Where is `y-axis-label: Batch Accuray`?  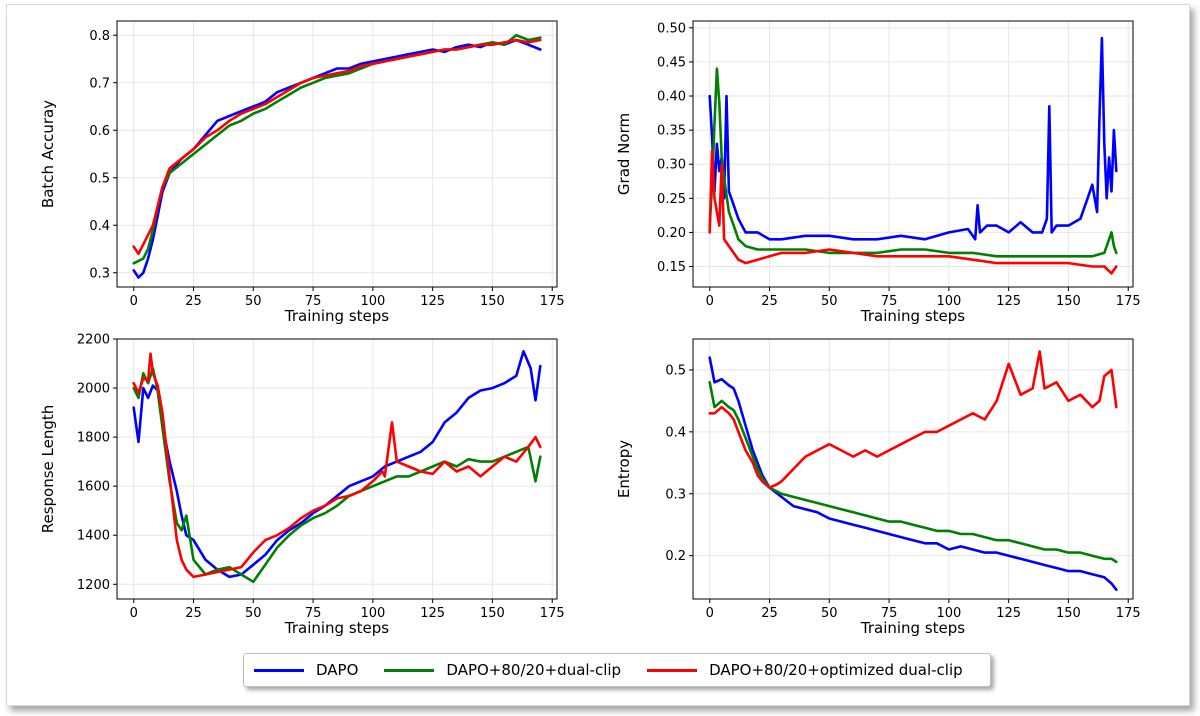
y-axis-label: Batch Accuray is located at coordinates (48, 154).